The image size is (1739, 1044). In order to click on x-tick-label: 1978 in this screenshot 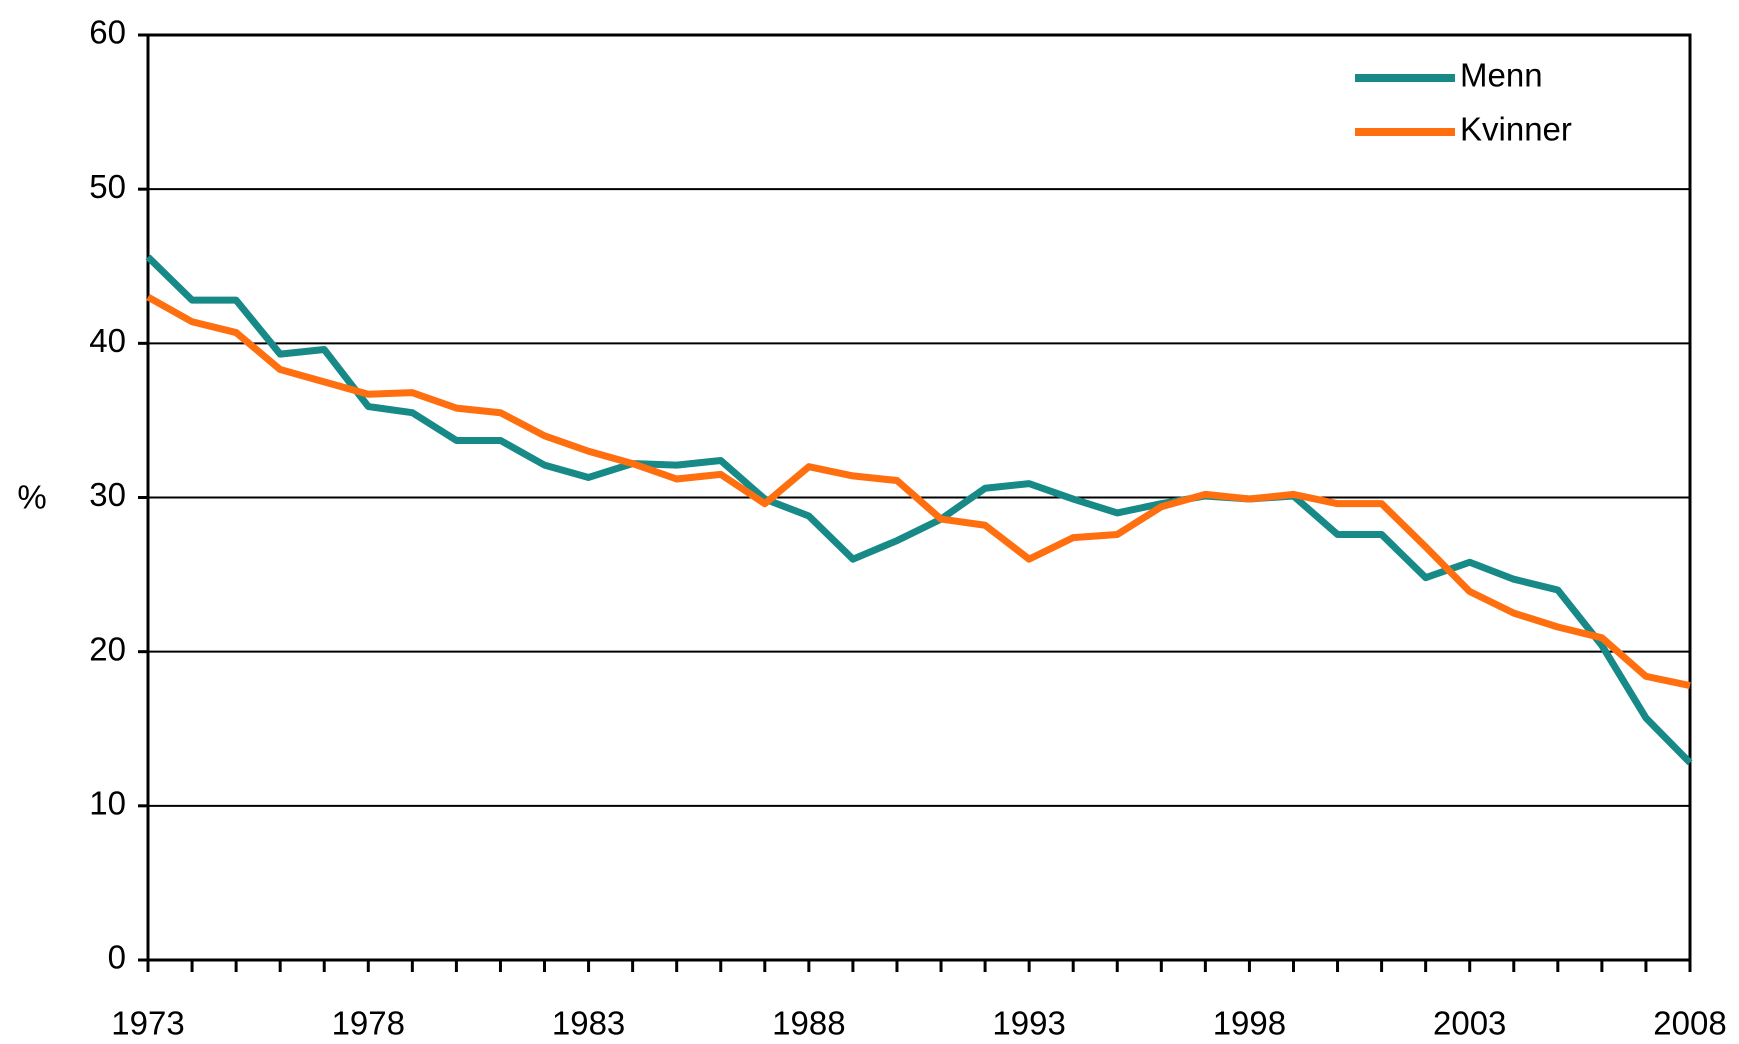, I will do `click(368, 1023)`.